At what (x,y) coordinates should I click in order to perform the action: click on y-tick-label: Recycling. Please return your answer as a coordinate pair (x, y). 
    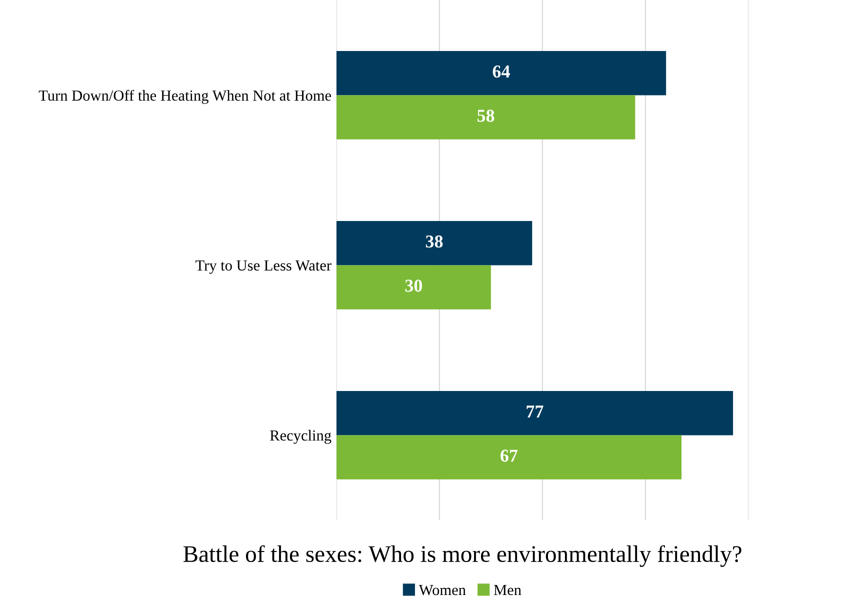
    Looking at the image, I should click on (301, 437).